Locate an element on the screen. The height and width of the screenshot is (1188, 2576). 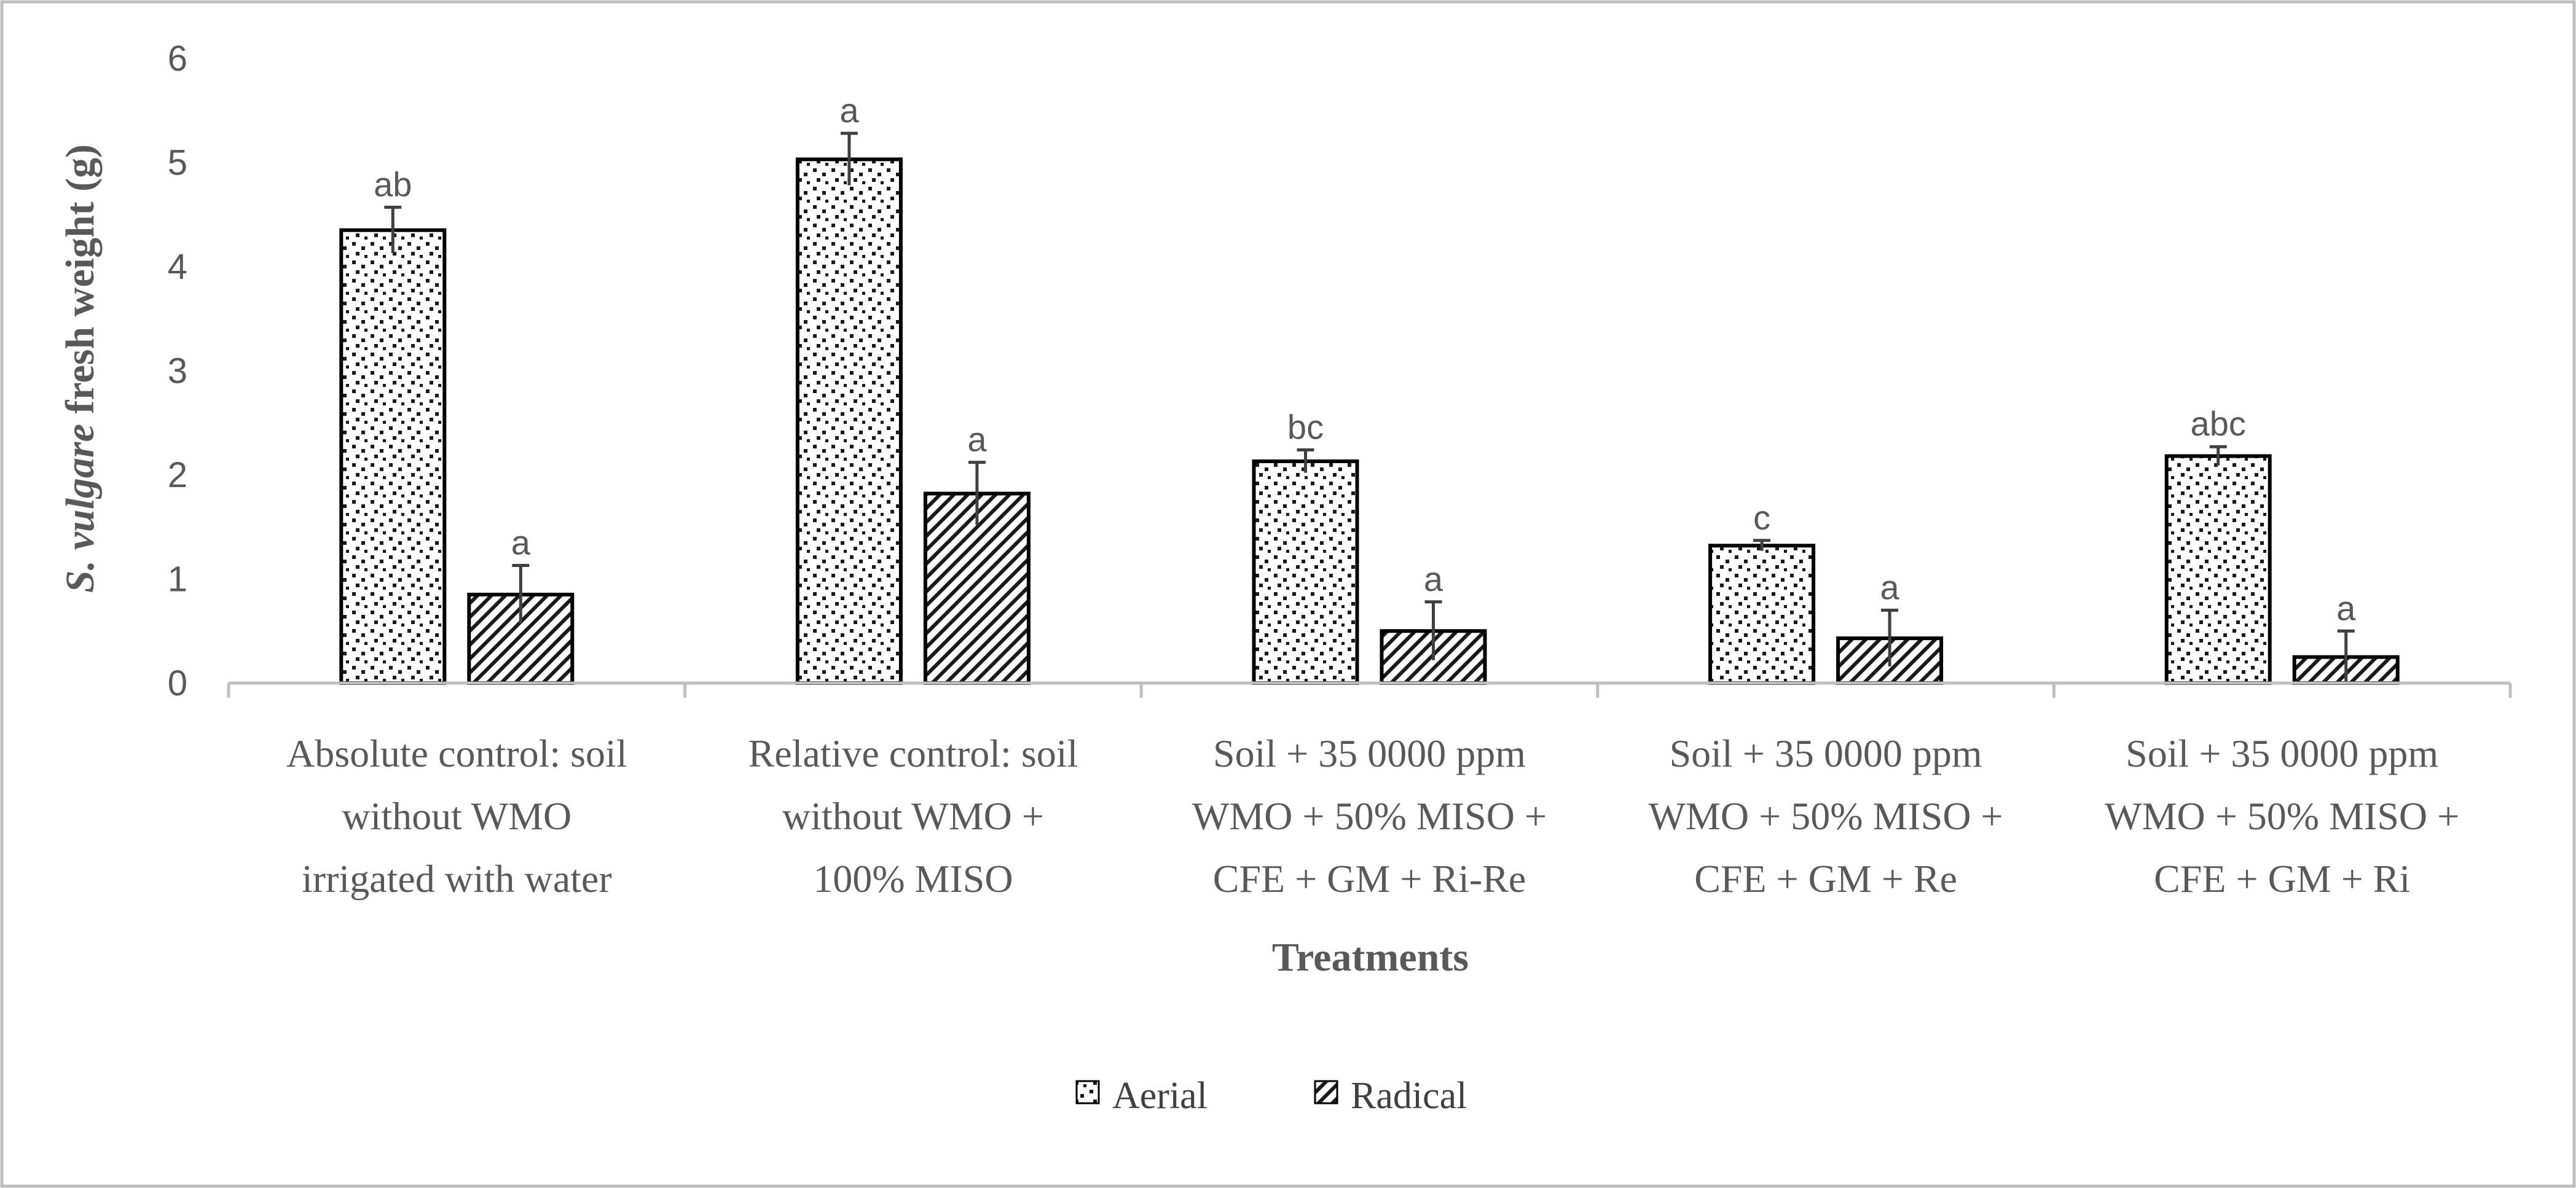
x-category-label-line: Absolute control: soil is located at coordinates (456, 753).